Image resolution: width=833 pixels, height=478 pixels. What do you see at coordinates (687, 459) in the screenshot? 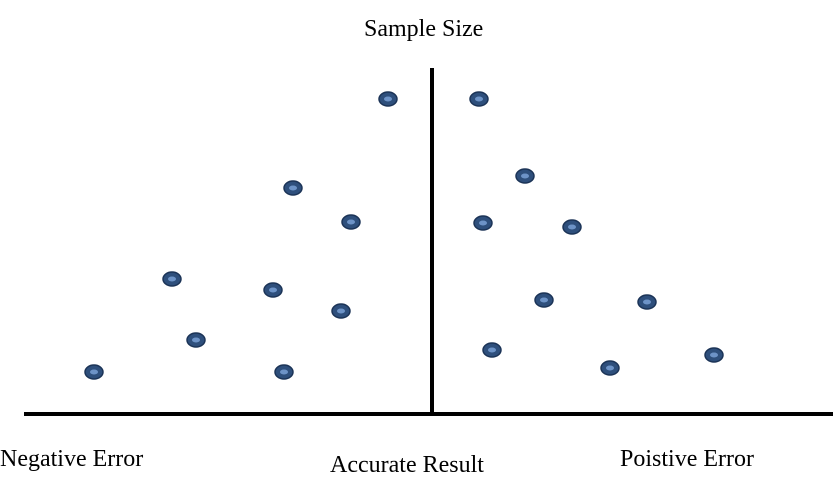
I see `positive-error-label: Poistive Error` at bounding box center [687, 459].